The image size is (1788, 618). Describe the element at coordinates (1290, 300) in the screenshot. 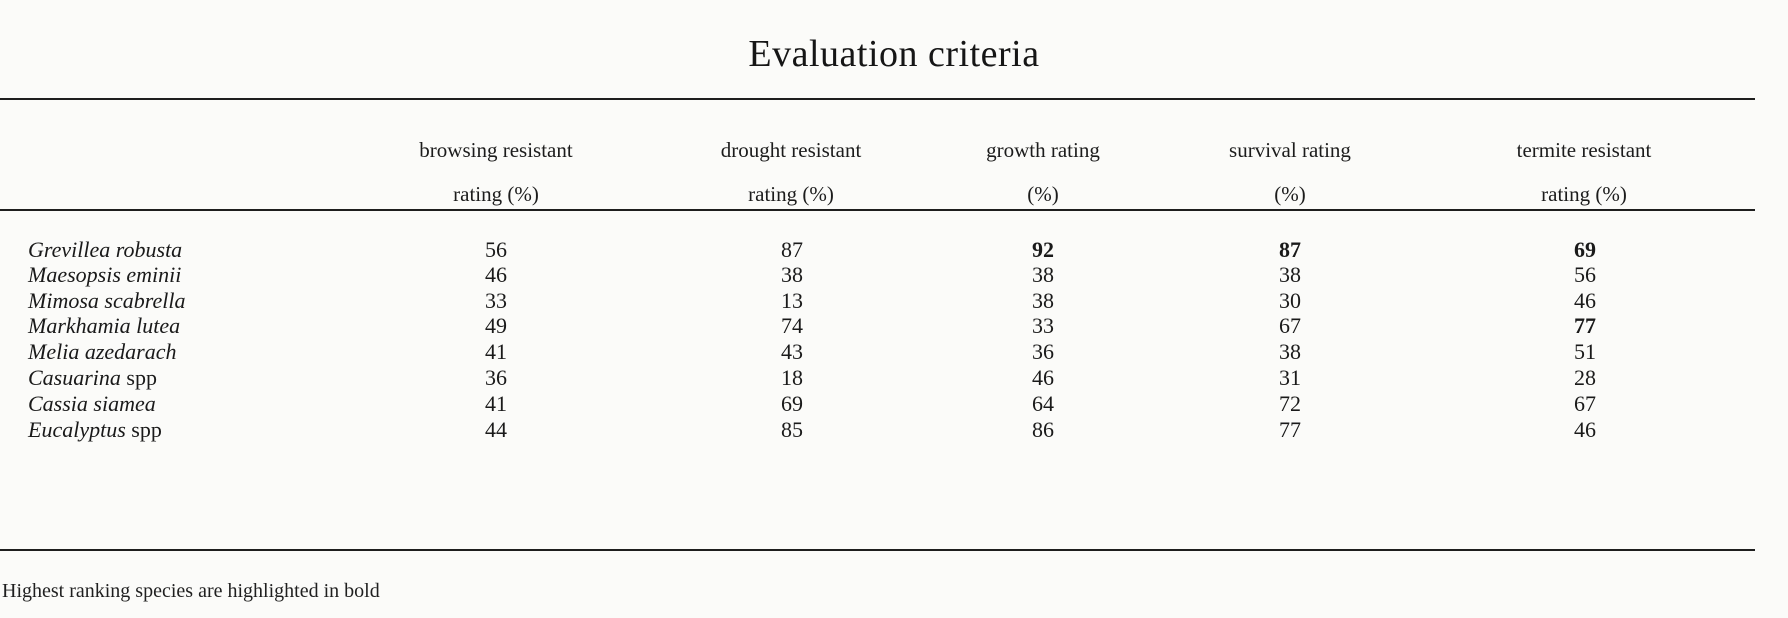

I see `table-cell: 30` at that location.